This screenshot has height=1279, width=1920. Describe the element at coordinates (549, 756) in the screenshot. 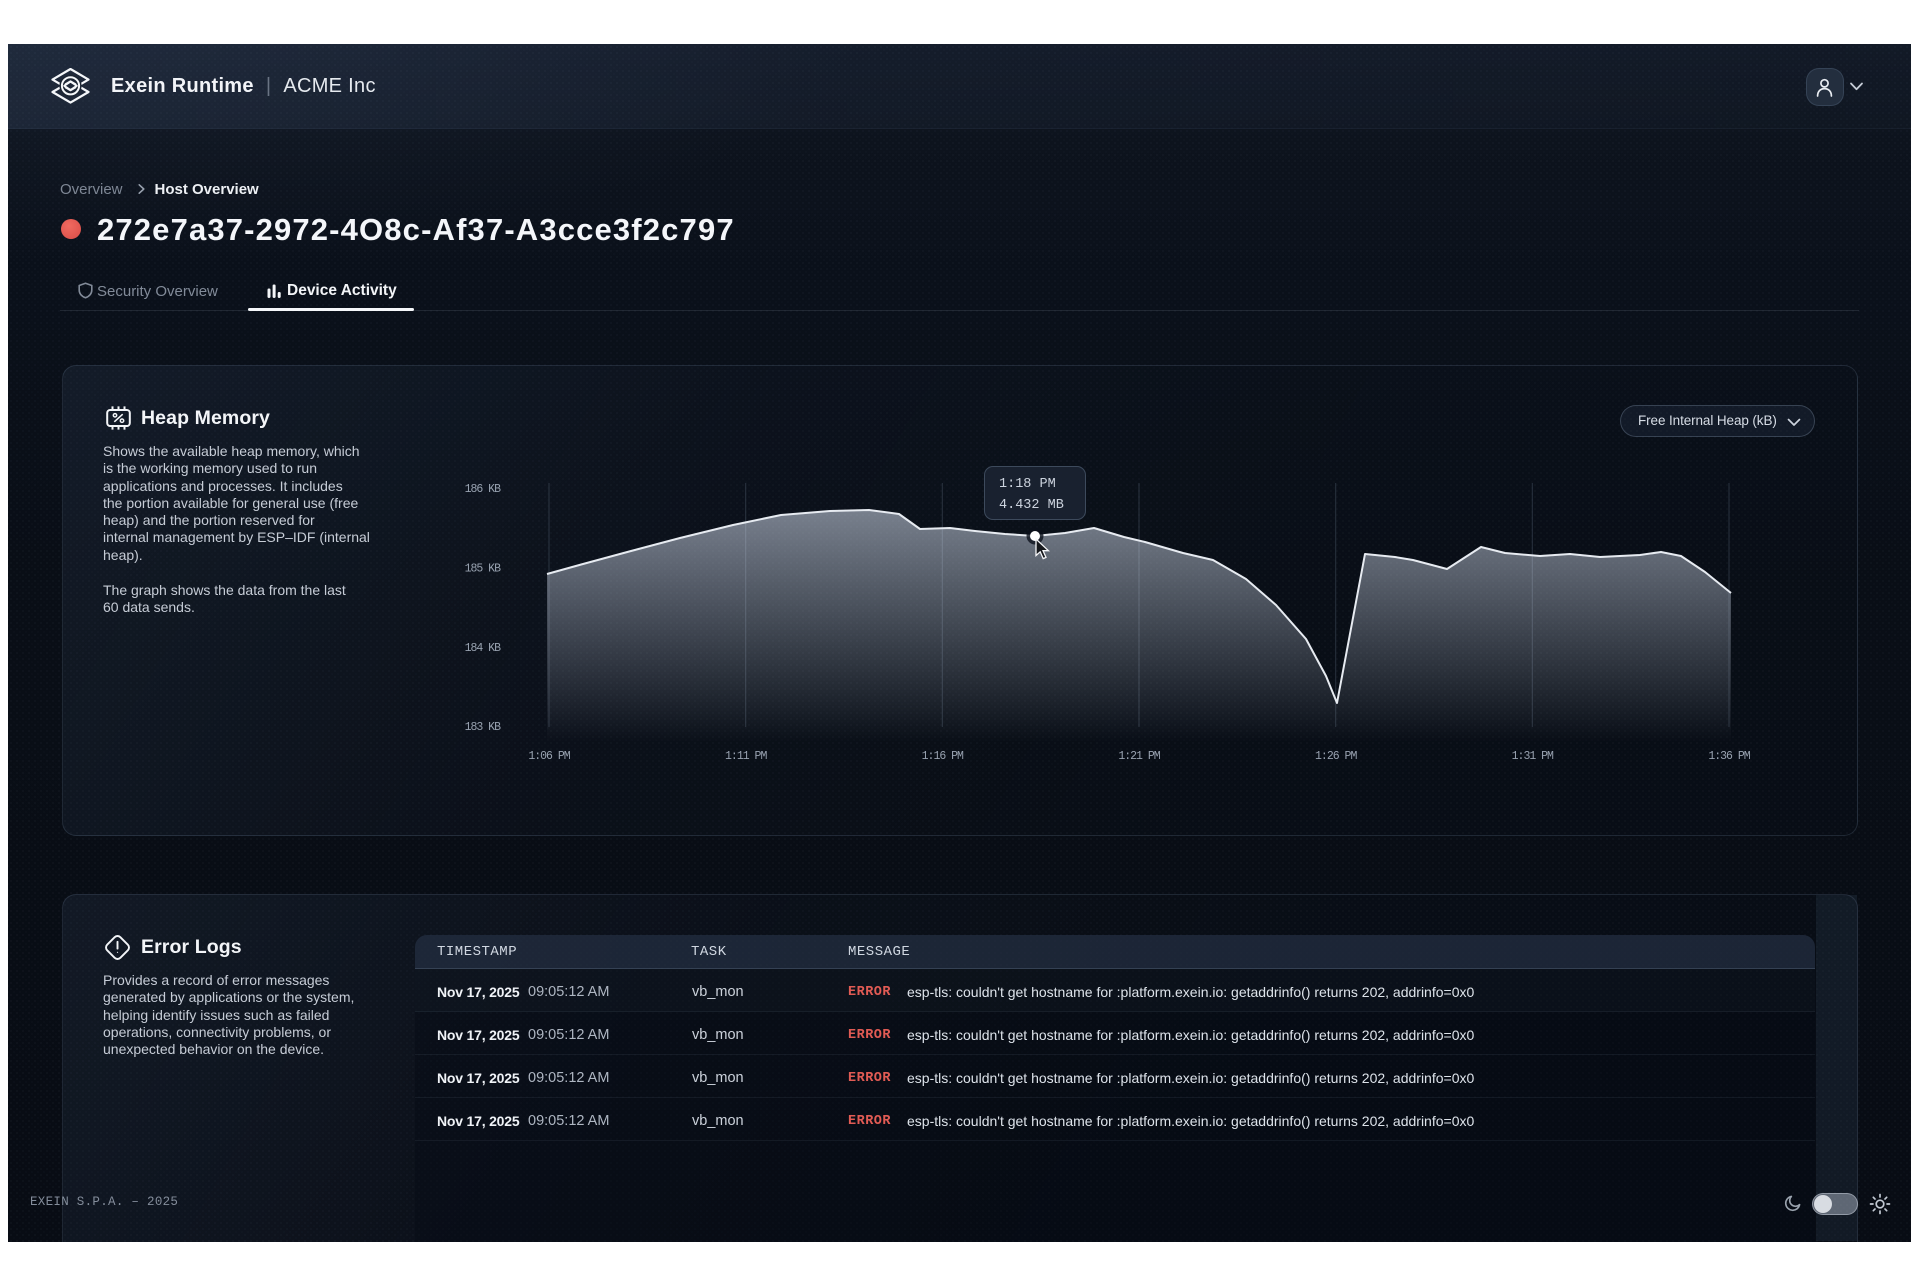

I see `svg-text: 1:06 PM` at that location.